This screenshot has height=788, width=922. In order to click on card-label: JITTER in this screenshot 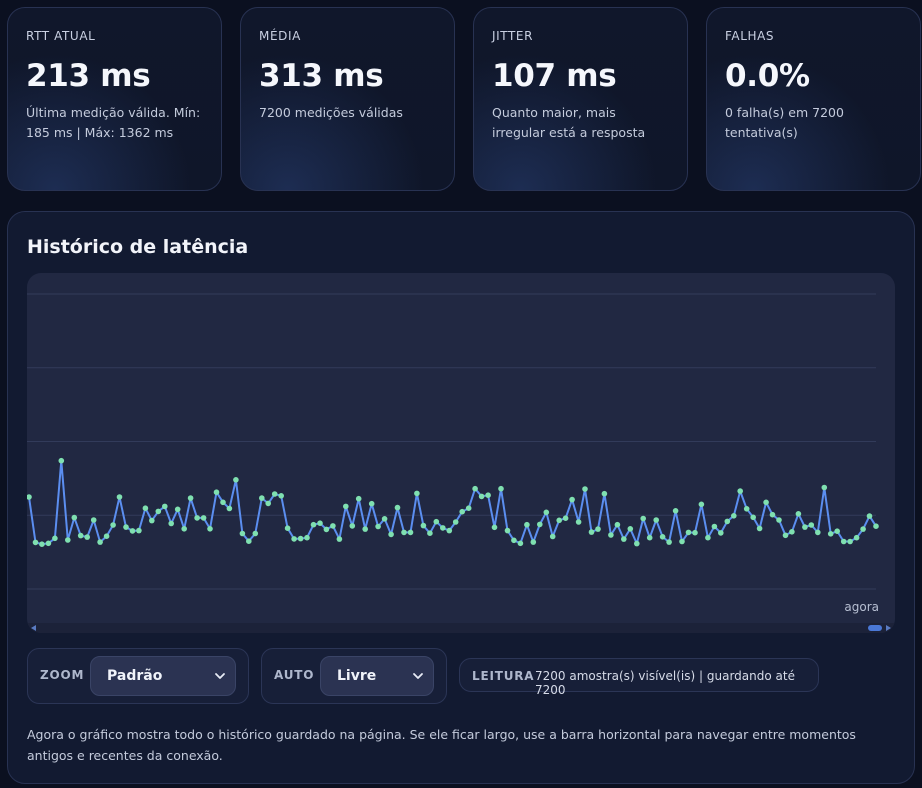, I will do `click(513, 36)`.